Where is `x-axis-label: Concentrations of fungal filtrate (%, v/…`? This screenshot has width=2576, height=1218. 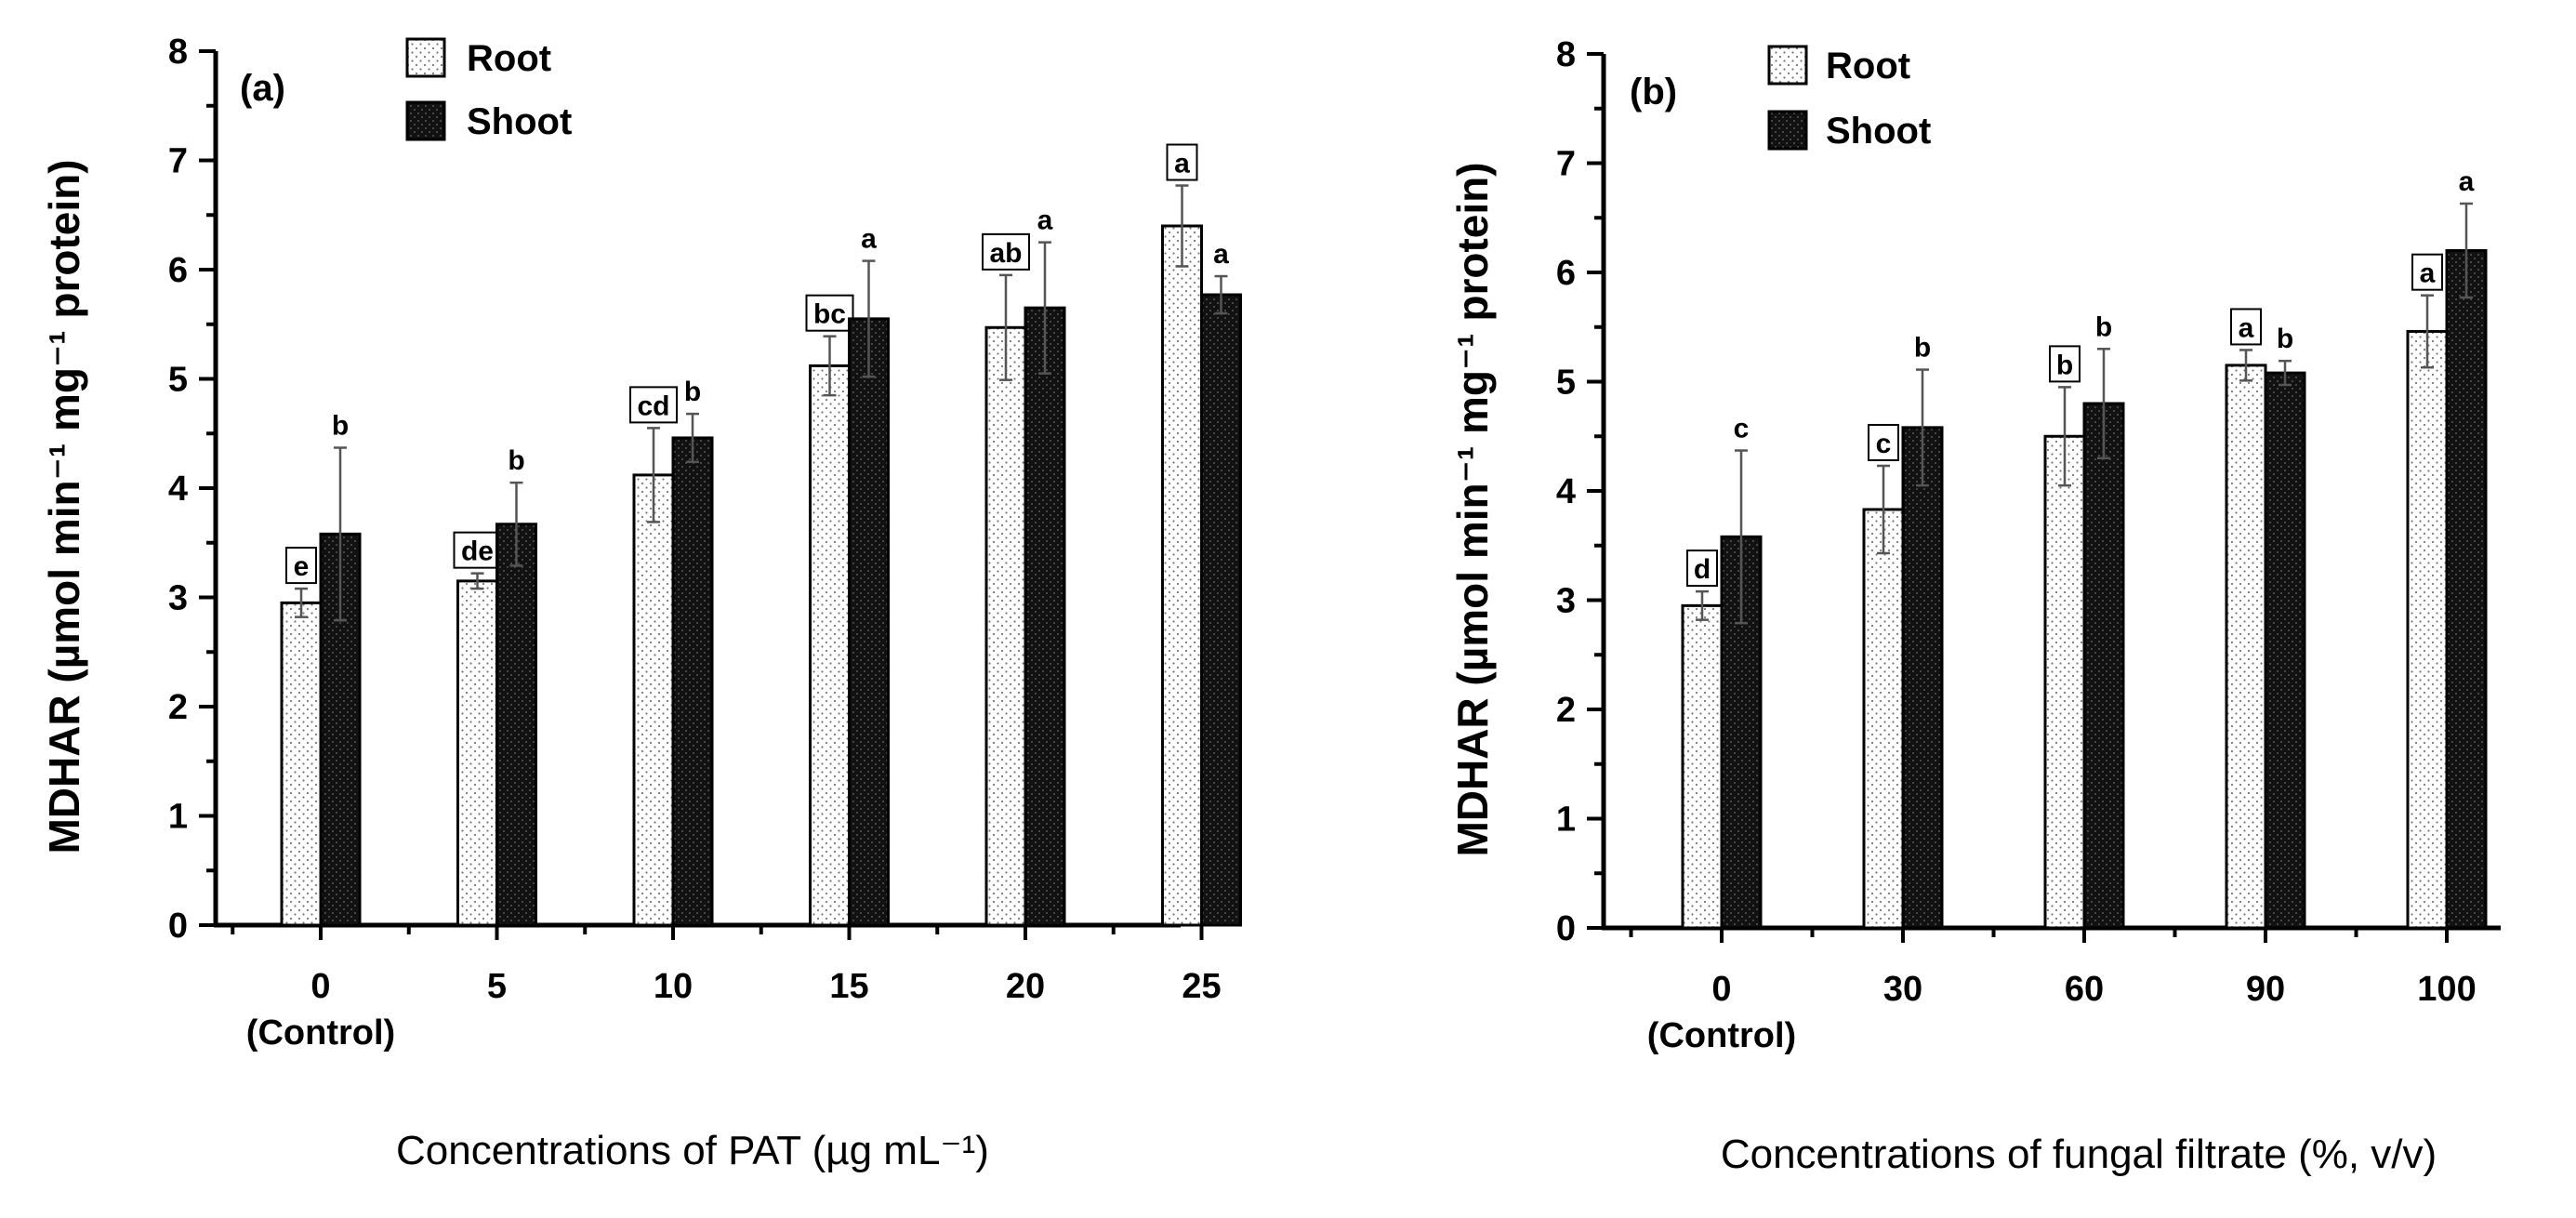 x-axis-label: Concentrations of fungal filtrate (%, v/… is located at coordinates (2079, 1154).